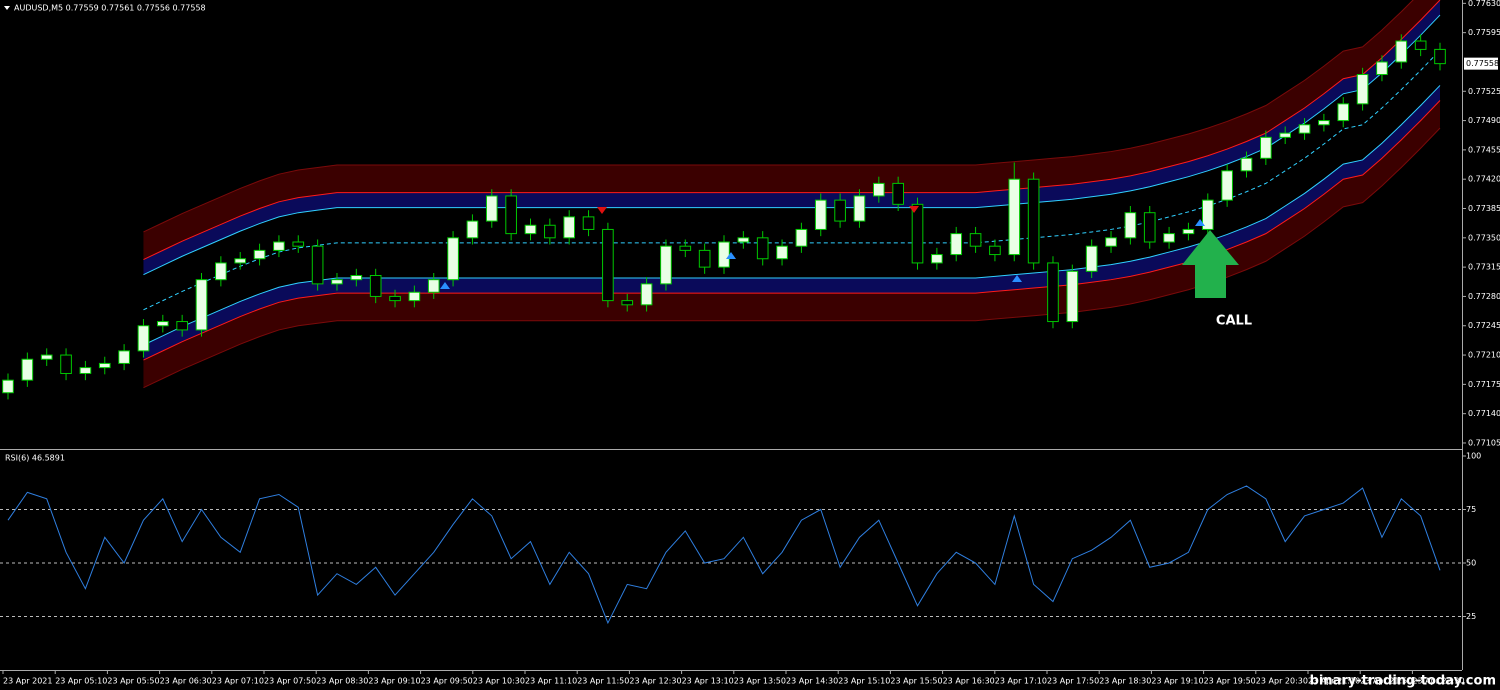 This screenshot has width=1500, height=690. Describe the element at coordinates (27, 681) in the screenshot. I see `x-tick-label: 23 Apr 2021` at that location.